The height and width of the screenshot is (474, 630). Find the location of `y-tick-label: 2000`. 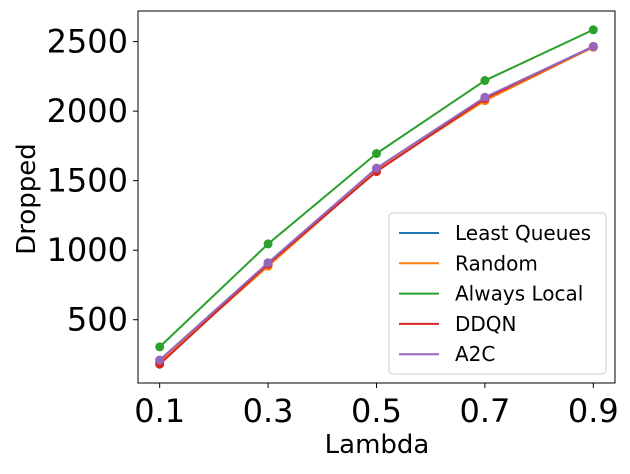

y-tick-label: 2000 is located at coordinates (87, 111).